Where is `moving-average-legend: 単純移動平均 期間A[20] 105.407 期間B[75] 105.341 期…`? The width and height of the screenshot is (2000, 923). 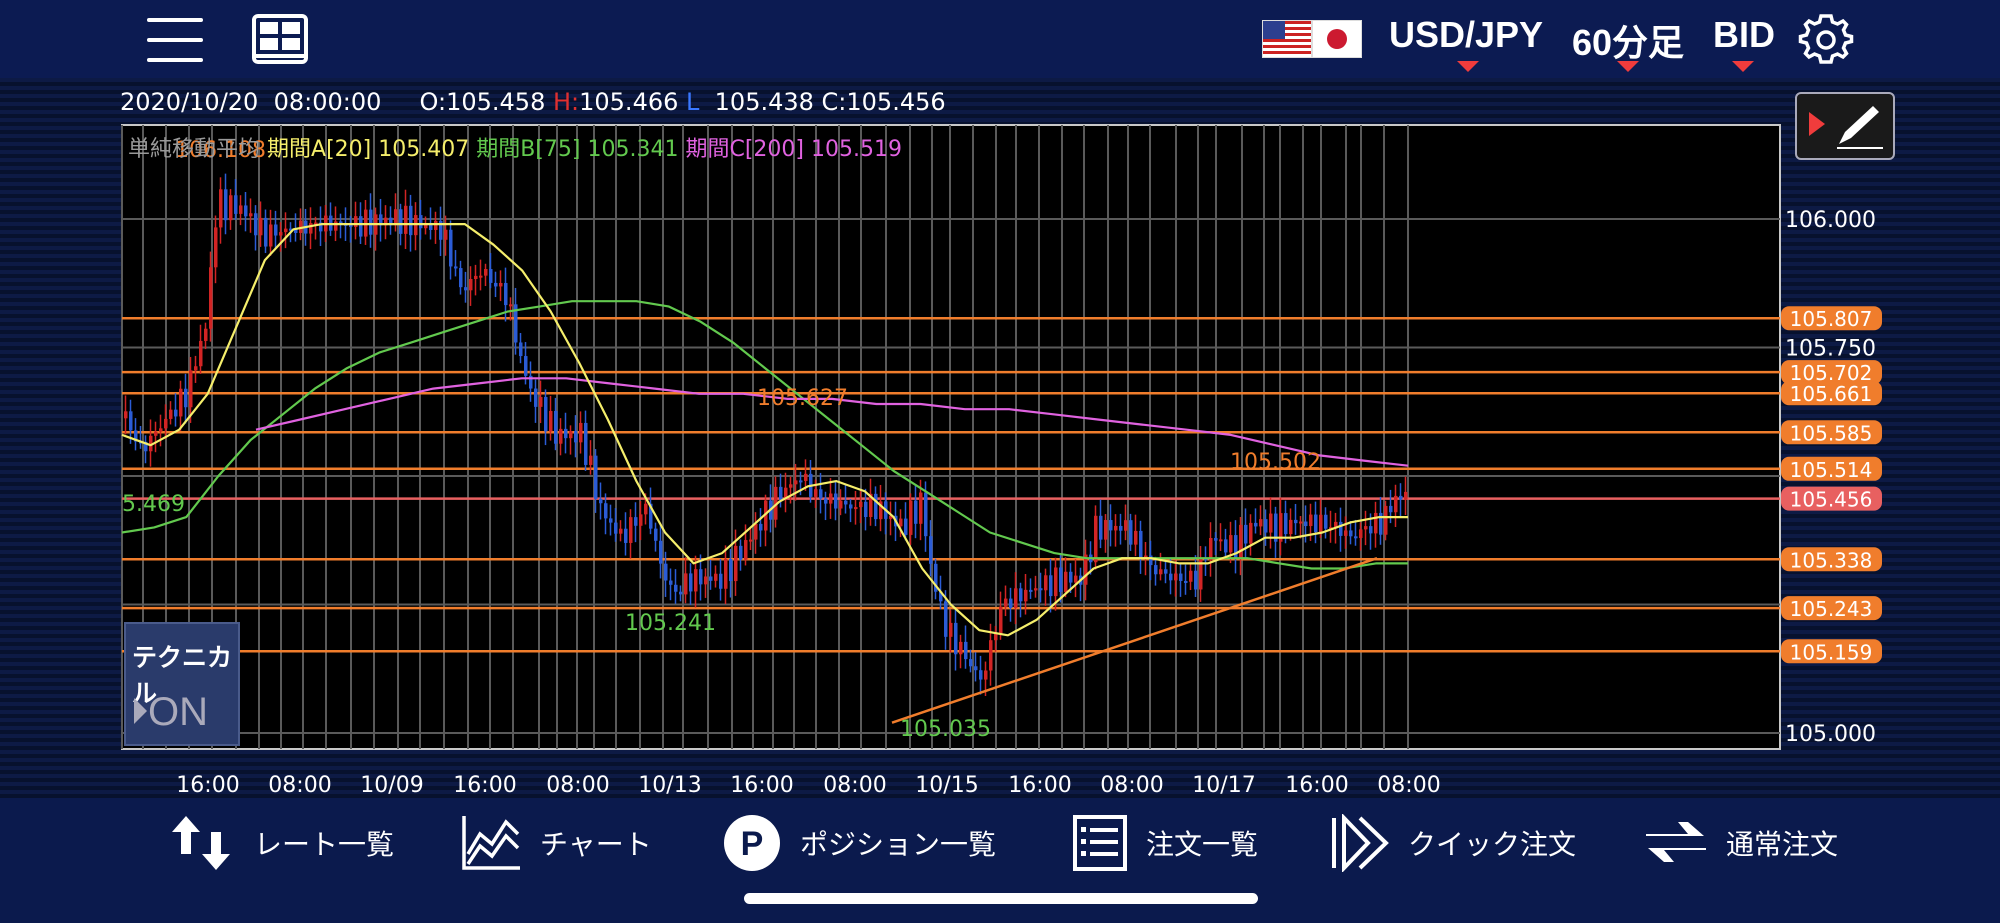
moving-average-legend: 単純移動平均 期間A[20] 105.407 期間B[75] 105.341 期… is located at coordinates (515, 147).